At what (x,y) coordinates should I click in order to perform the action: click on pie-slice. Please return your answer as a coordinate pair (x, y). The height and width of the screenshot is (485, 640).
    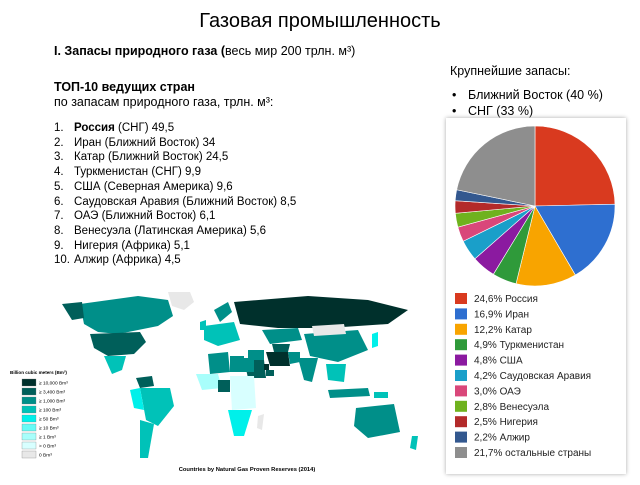
    Looking at the image, I should click on (496, 166).